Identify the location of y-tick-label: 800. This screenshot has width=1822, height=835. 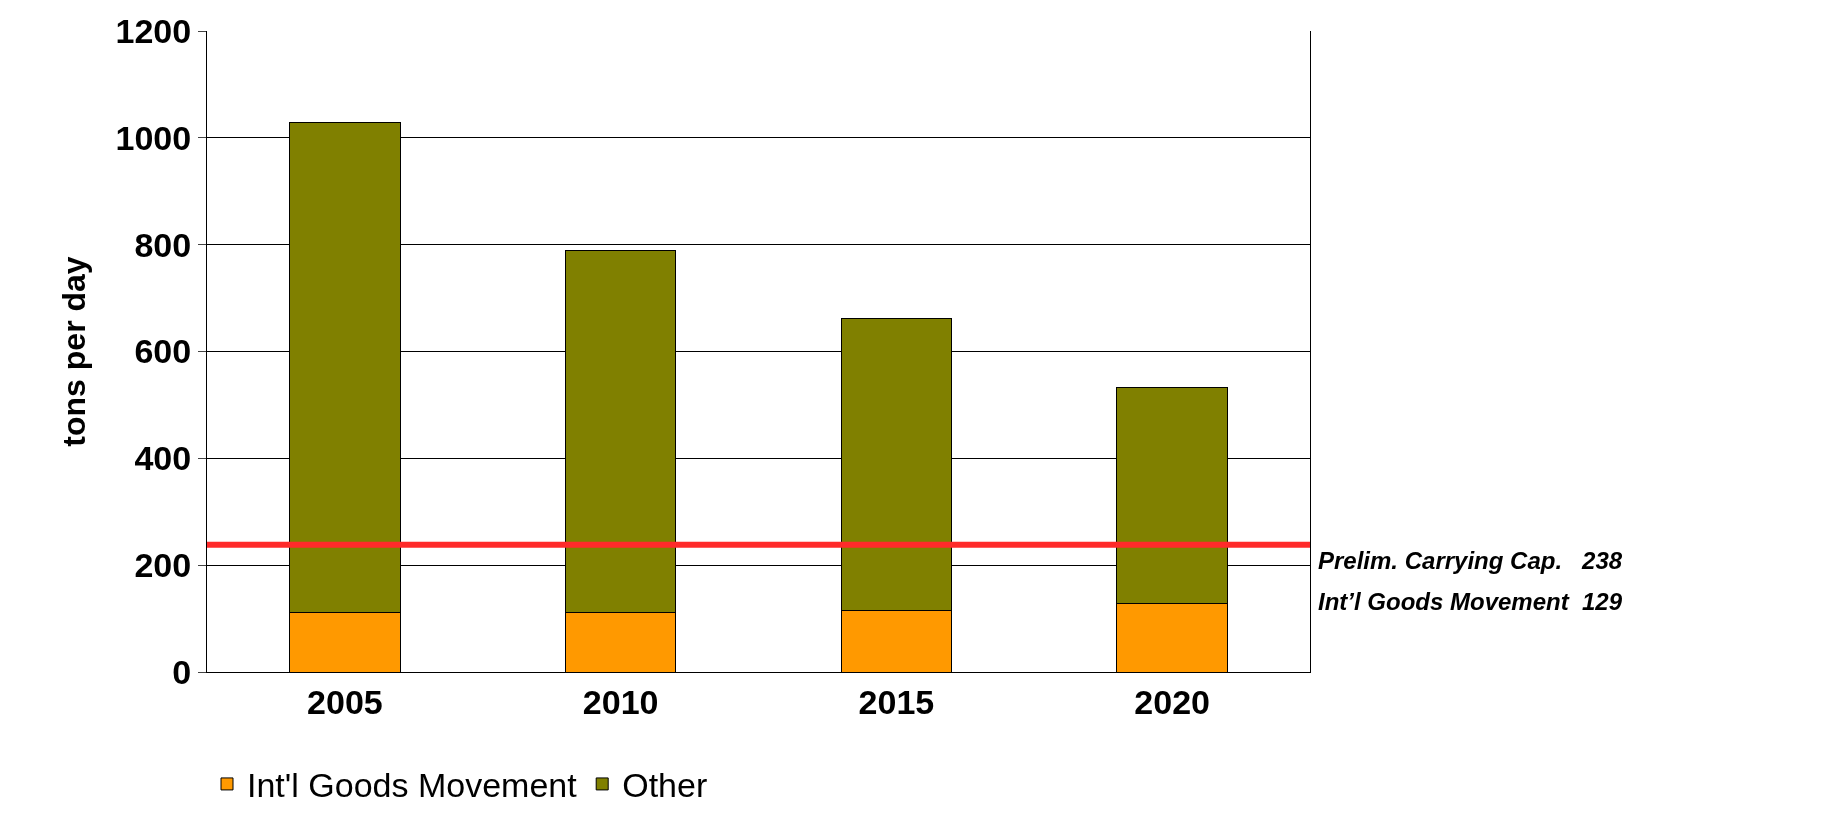
(163, 244).